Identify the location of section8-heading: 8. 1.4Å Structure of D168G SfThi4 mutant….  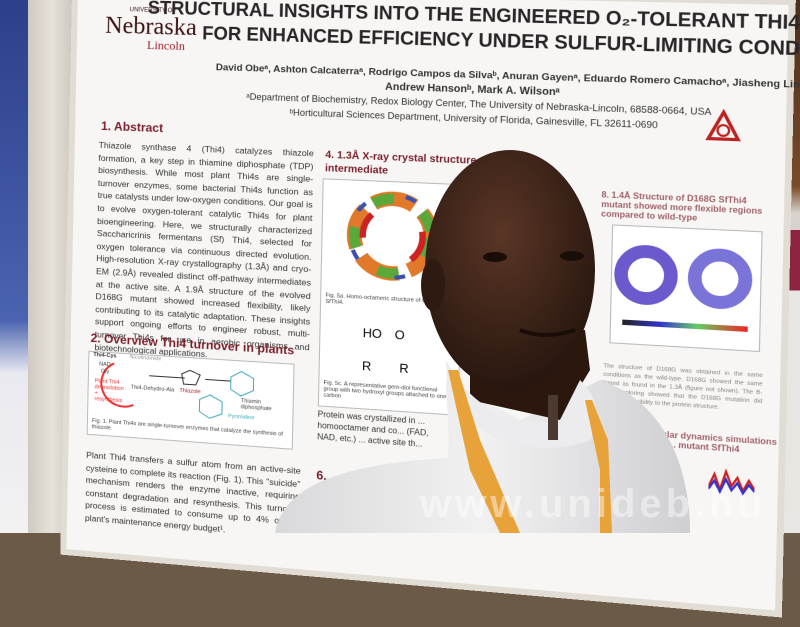
(687, 208).